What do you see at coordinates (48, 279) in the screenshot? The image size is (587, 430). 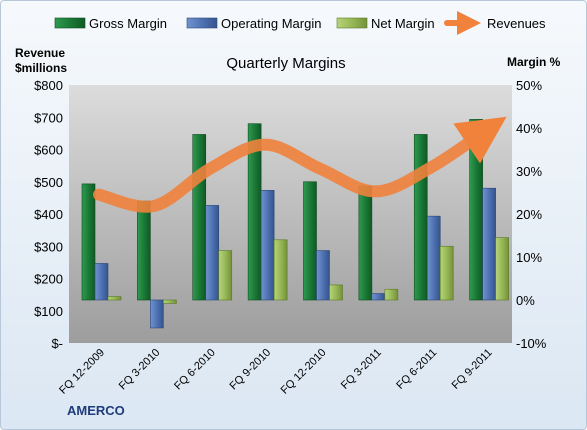 I see `left-tick-label: $200` at bounding box center [48, 279].